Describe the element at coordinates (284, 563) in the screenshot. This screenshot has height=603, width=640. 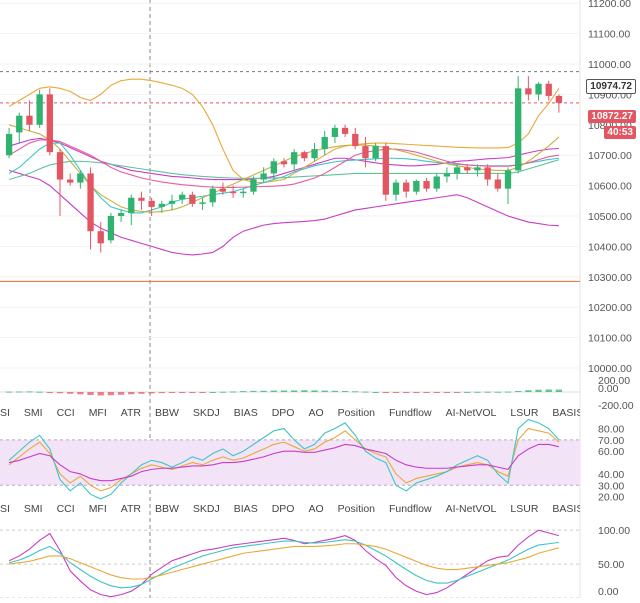
I see `stoch-series-line` at that location.